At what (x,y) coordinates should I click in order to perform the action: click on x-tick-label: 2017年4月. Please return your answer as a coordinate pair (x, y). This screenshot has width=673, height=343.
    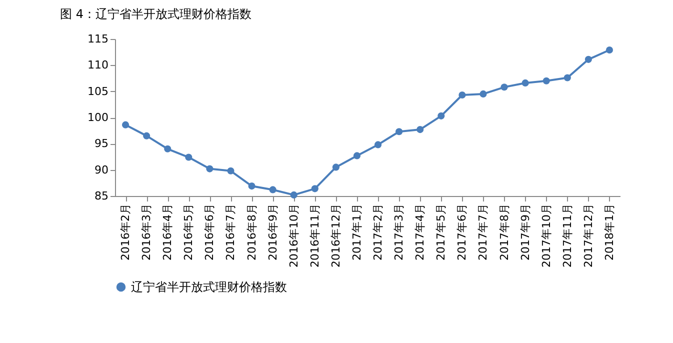
    Looking at the image, I should click on (420, 232).